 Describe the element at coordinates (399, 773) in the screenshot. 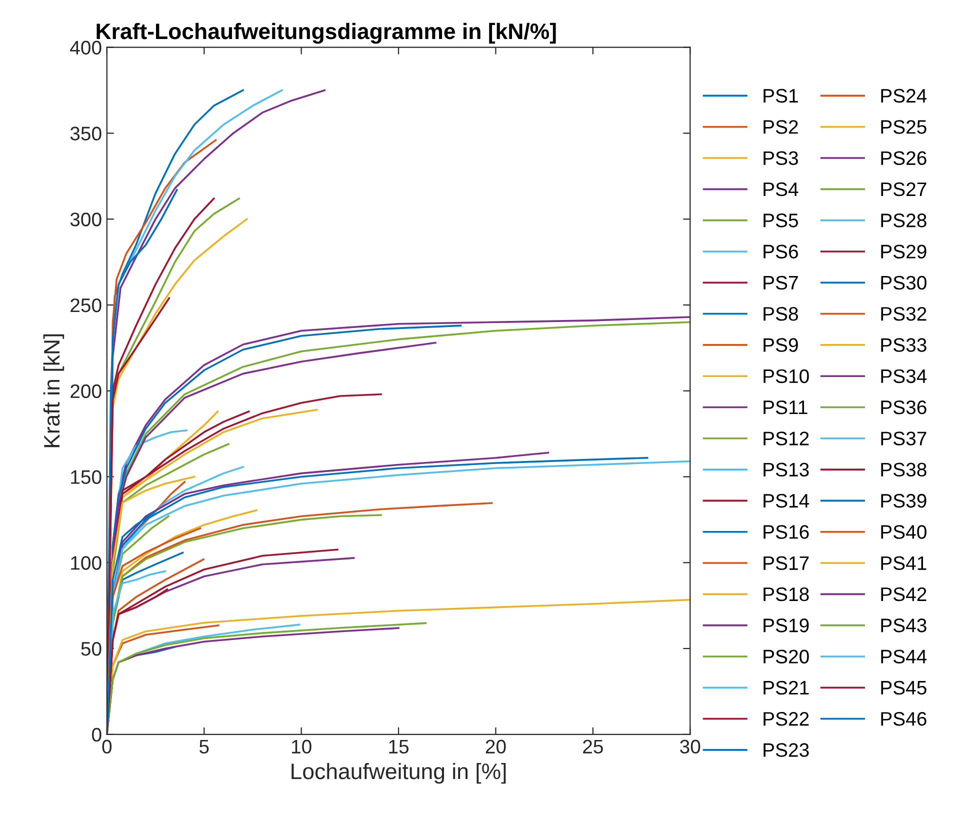

I see `x-axis-title: Lochaufweitung in [%]` at that location.